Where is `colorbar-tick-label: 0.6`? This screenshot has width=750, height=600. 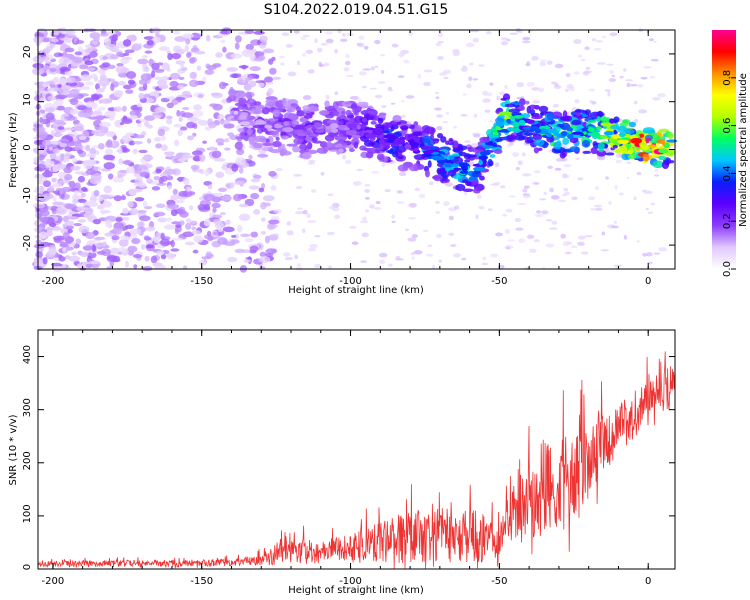 colorbar-tick-label: 0.6 is located at coordinates (727, 126).